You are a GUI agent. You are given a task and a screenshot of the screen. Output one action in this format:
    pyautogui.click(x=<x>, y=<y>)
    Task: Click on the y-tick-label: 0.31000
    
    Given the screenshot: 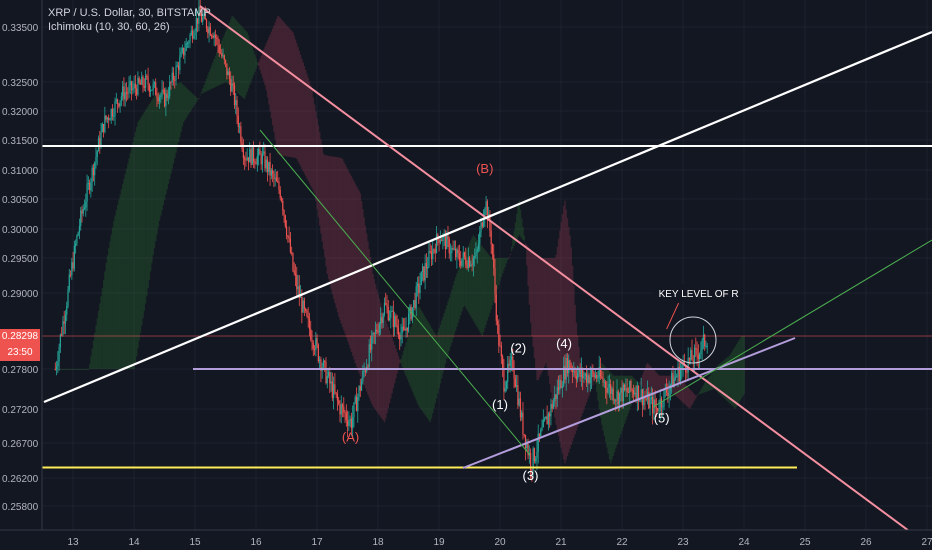 What is the action you would take?
    pyautogui.click(x=20, y=171)
    